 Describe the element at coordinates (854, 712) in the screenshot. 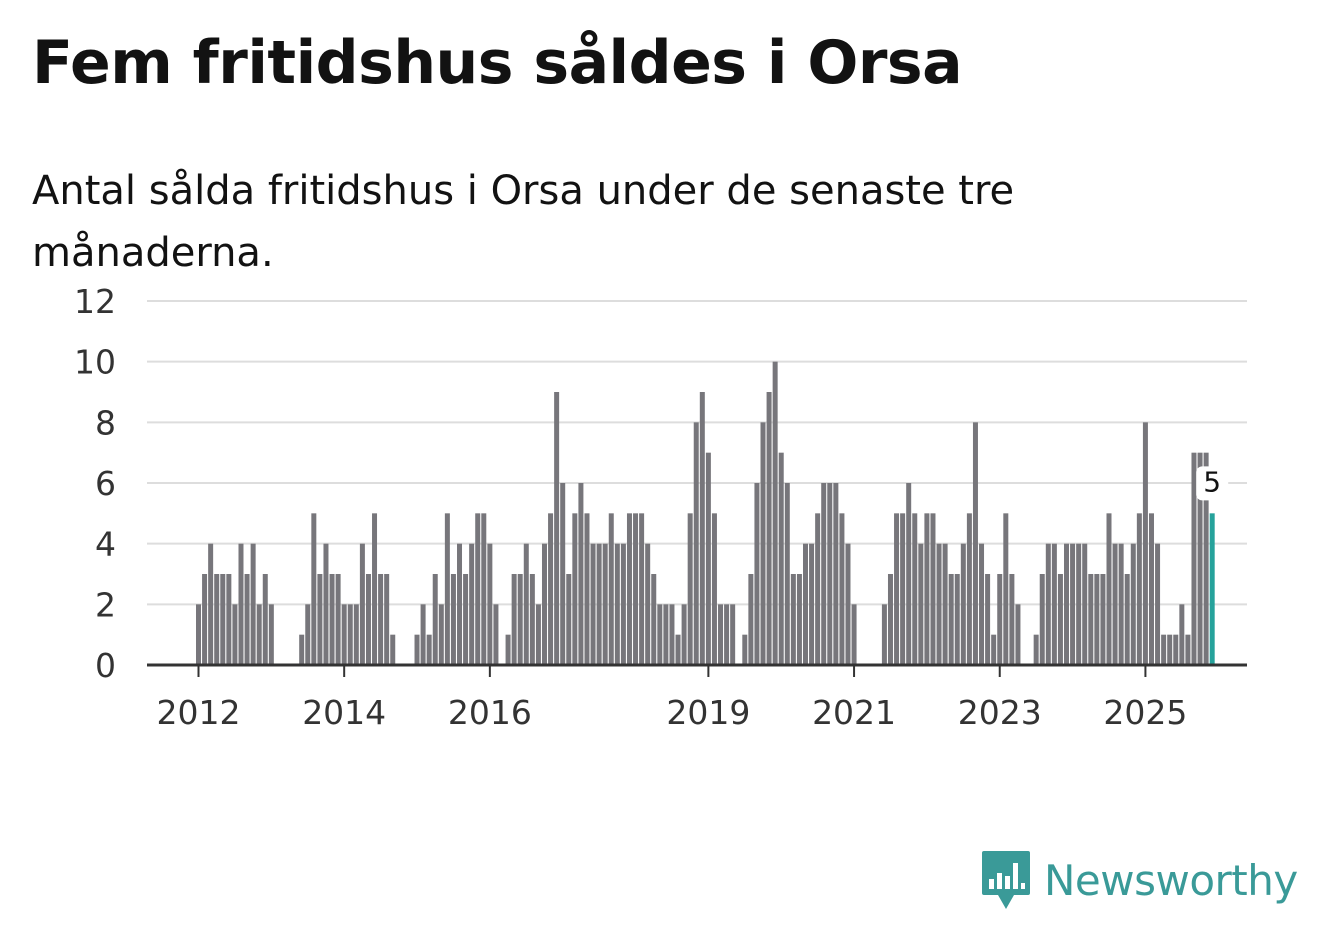

I see `x-tick-label: 2021` at that location.